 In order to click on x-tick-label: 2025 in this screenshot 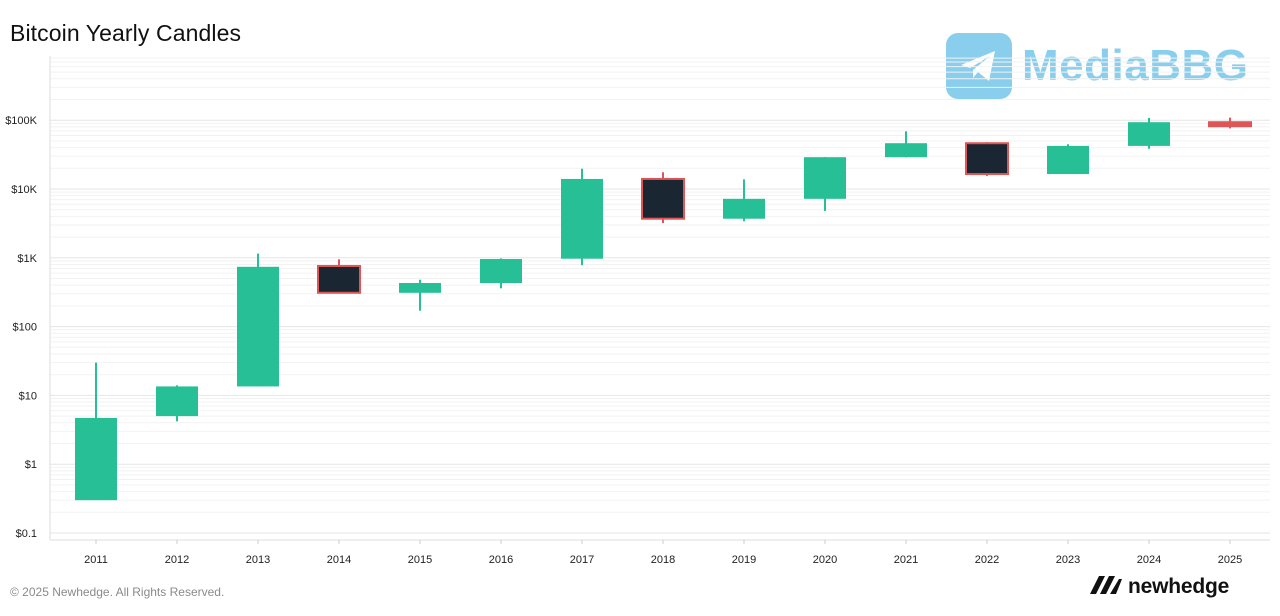, I will do `click(1230, 560)`.